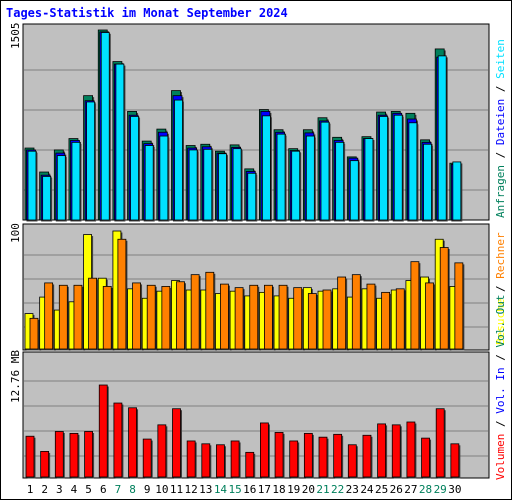 This screenshot has height=500, width=512. What do you see at coordinates (500, 128) in the screenshot?
I see `legend-hits: Anfragen / Dateien / Seiten` at bounding box center [500, 128].